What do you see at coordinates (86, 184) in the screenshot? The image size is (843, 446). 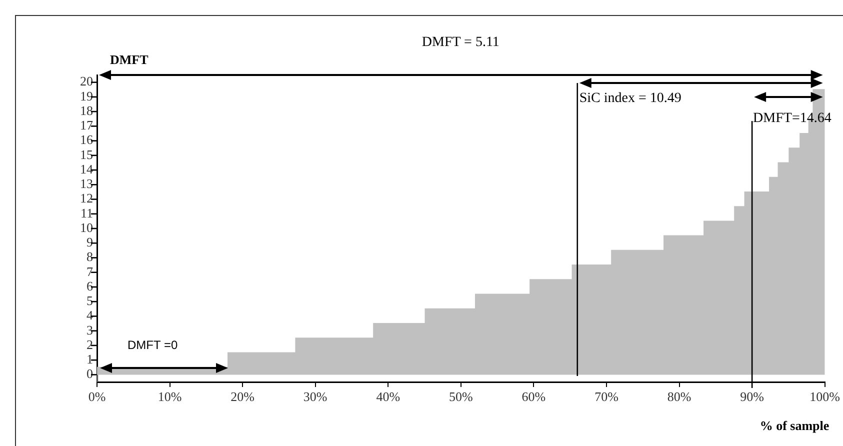 I see `y-tick-label: 13` at bounding box center [86, 184].